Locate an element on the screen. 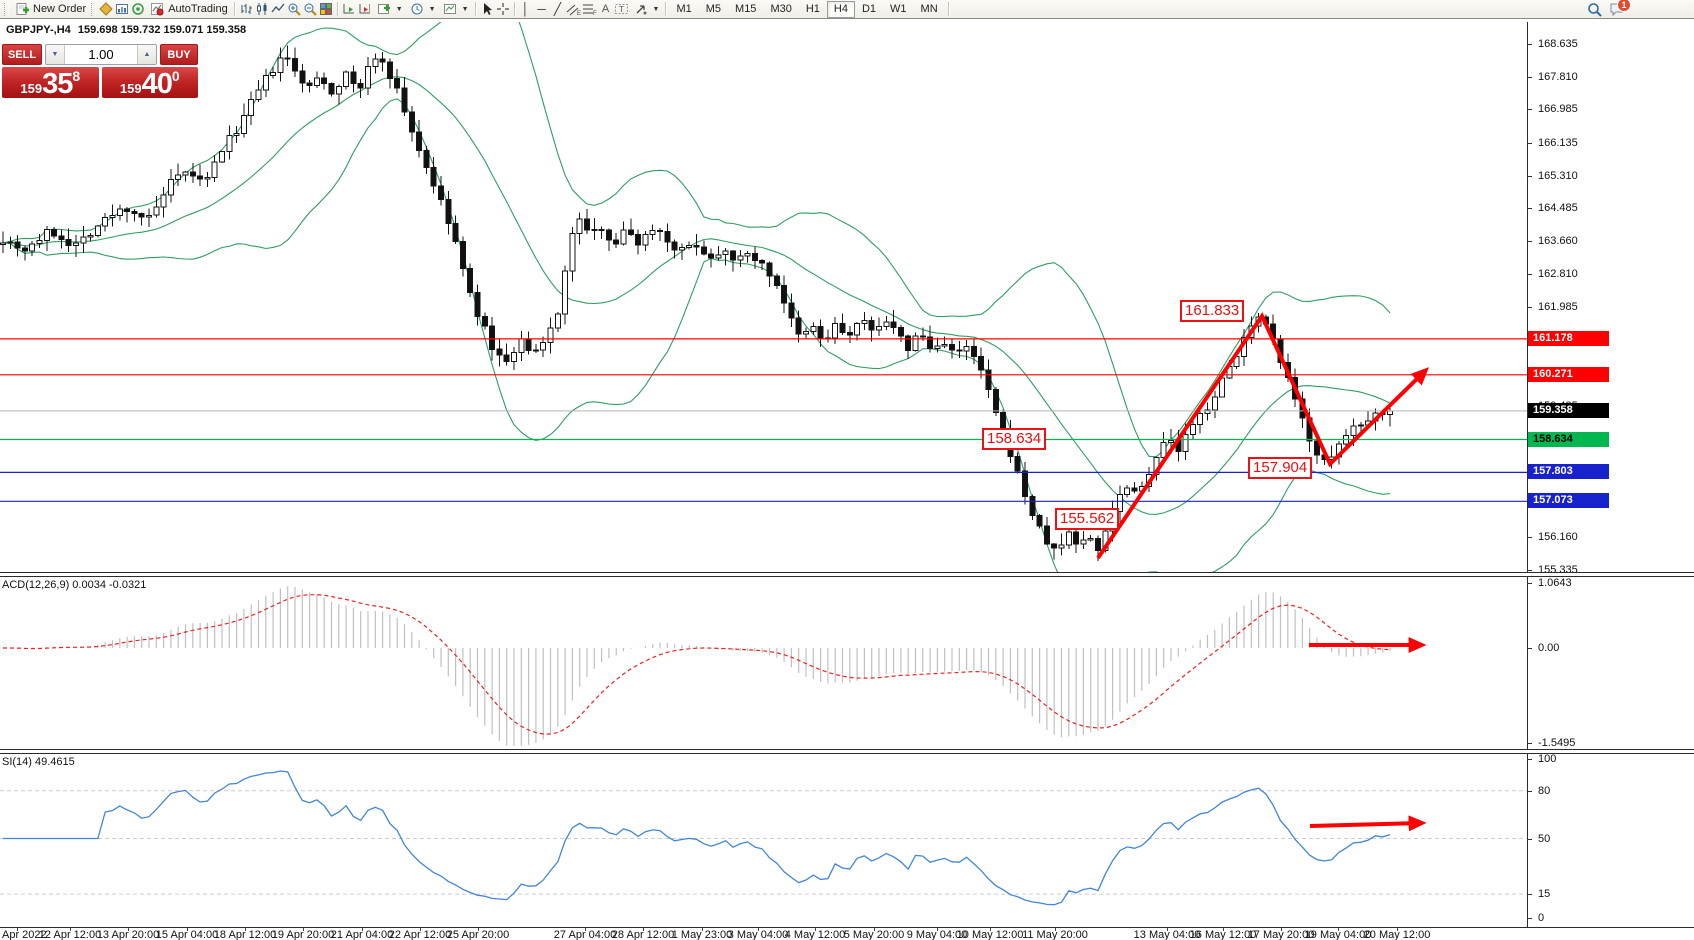 Image resolution: width=1694 pixels, height=940 pixels. signals-icon is located at coordinates (138, 9).